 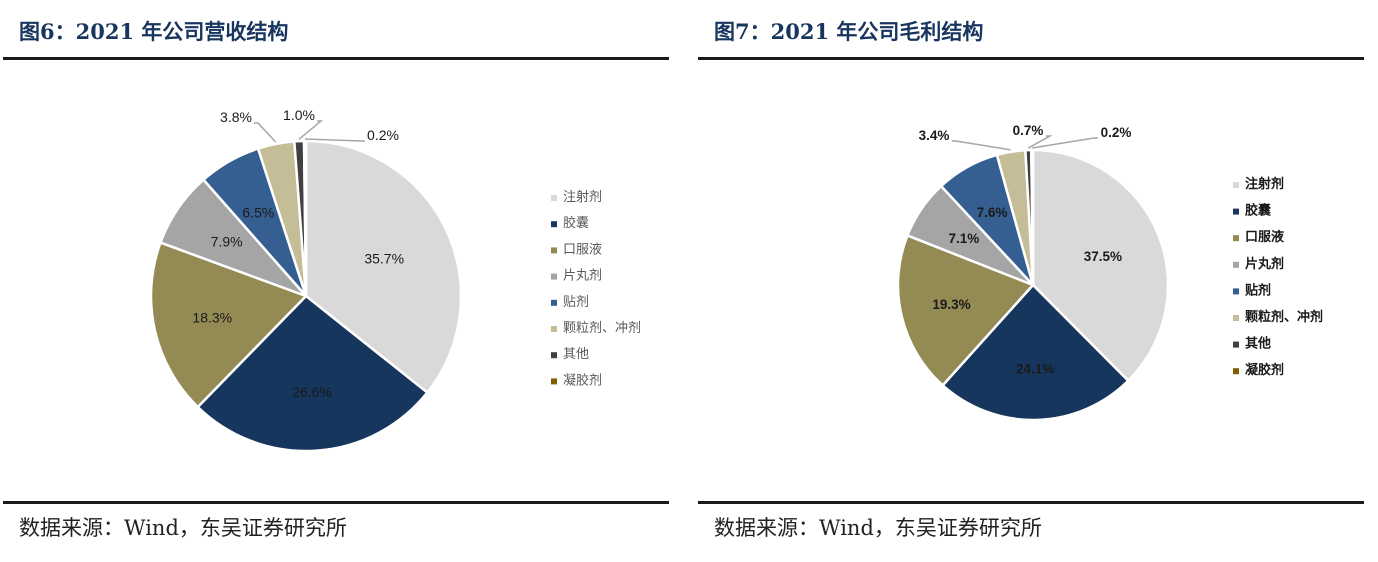 I want to click on data-label-6: 3.4%, so click(x=934, y=135).